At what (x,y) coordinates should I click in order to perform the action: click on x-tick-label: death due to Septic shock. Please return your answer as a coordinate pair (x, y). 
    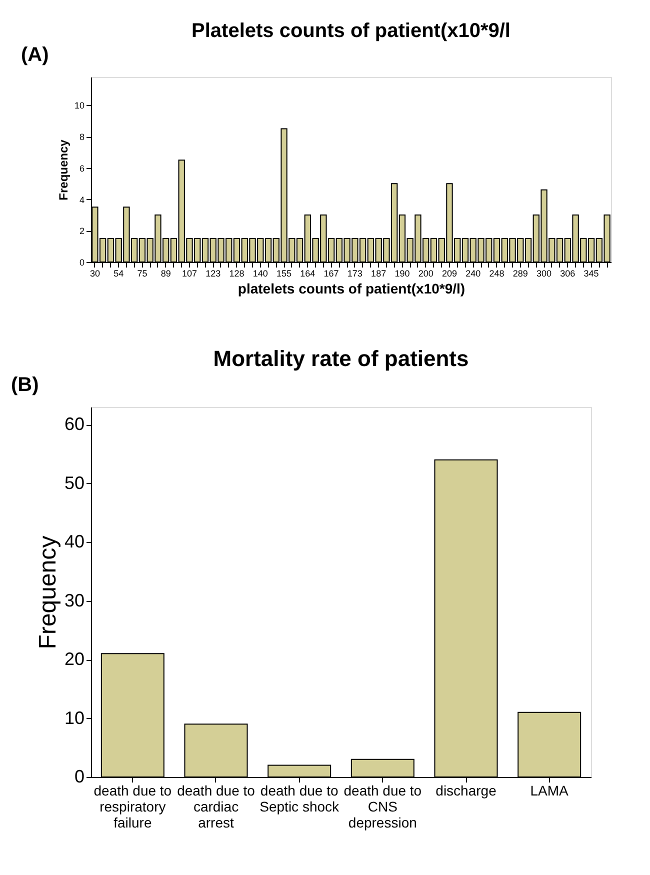
    Looking at the image, I should click on (300, 798).